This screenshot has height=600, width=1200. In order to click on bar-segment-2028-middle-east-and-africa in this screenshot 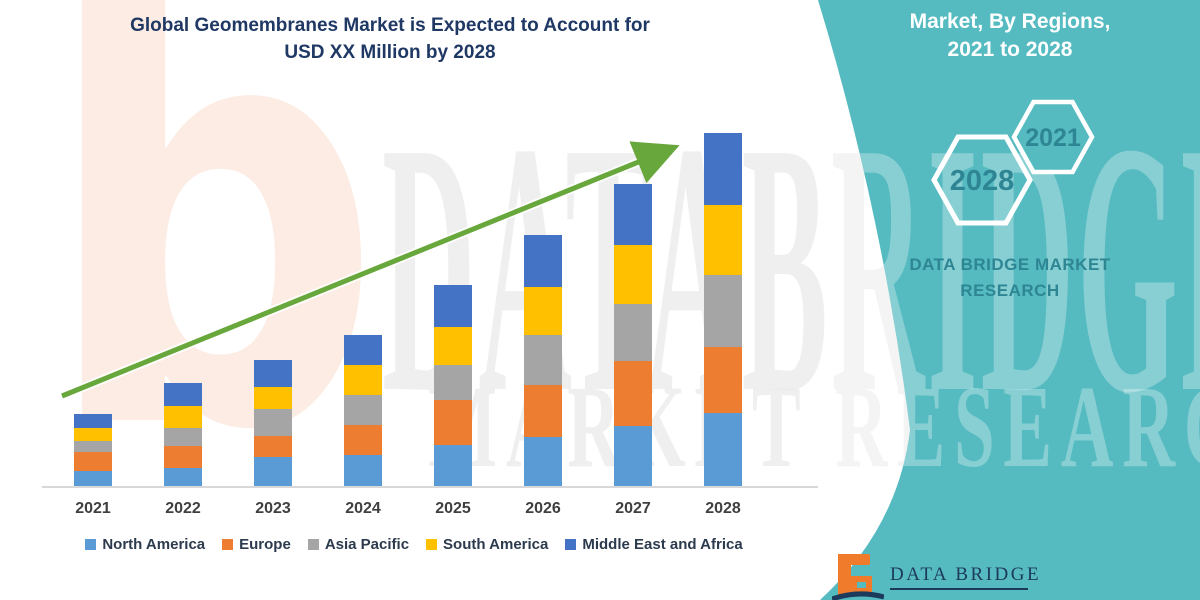, I will do `click(723, 169)`.